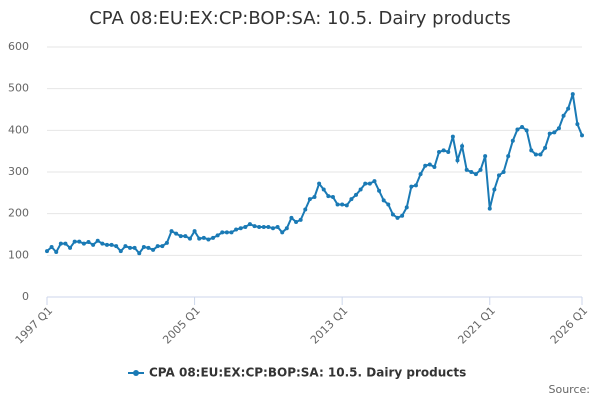  What do you see at coordinates (569, 325) in the screenshot?
I see `x-tick-label: 2026 Q1` at bounding box center [569, 325].